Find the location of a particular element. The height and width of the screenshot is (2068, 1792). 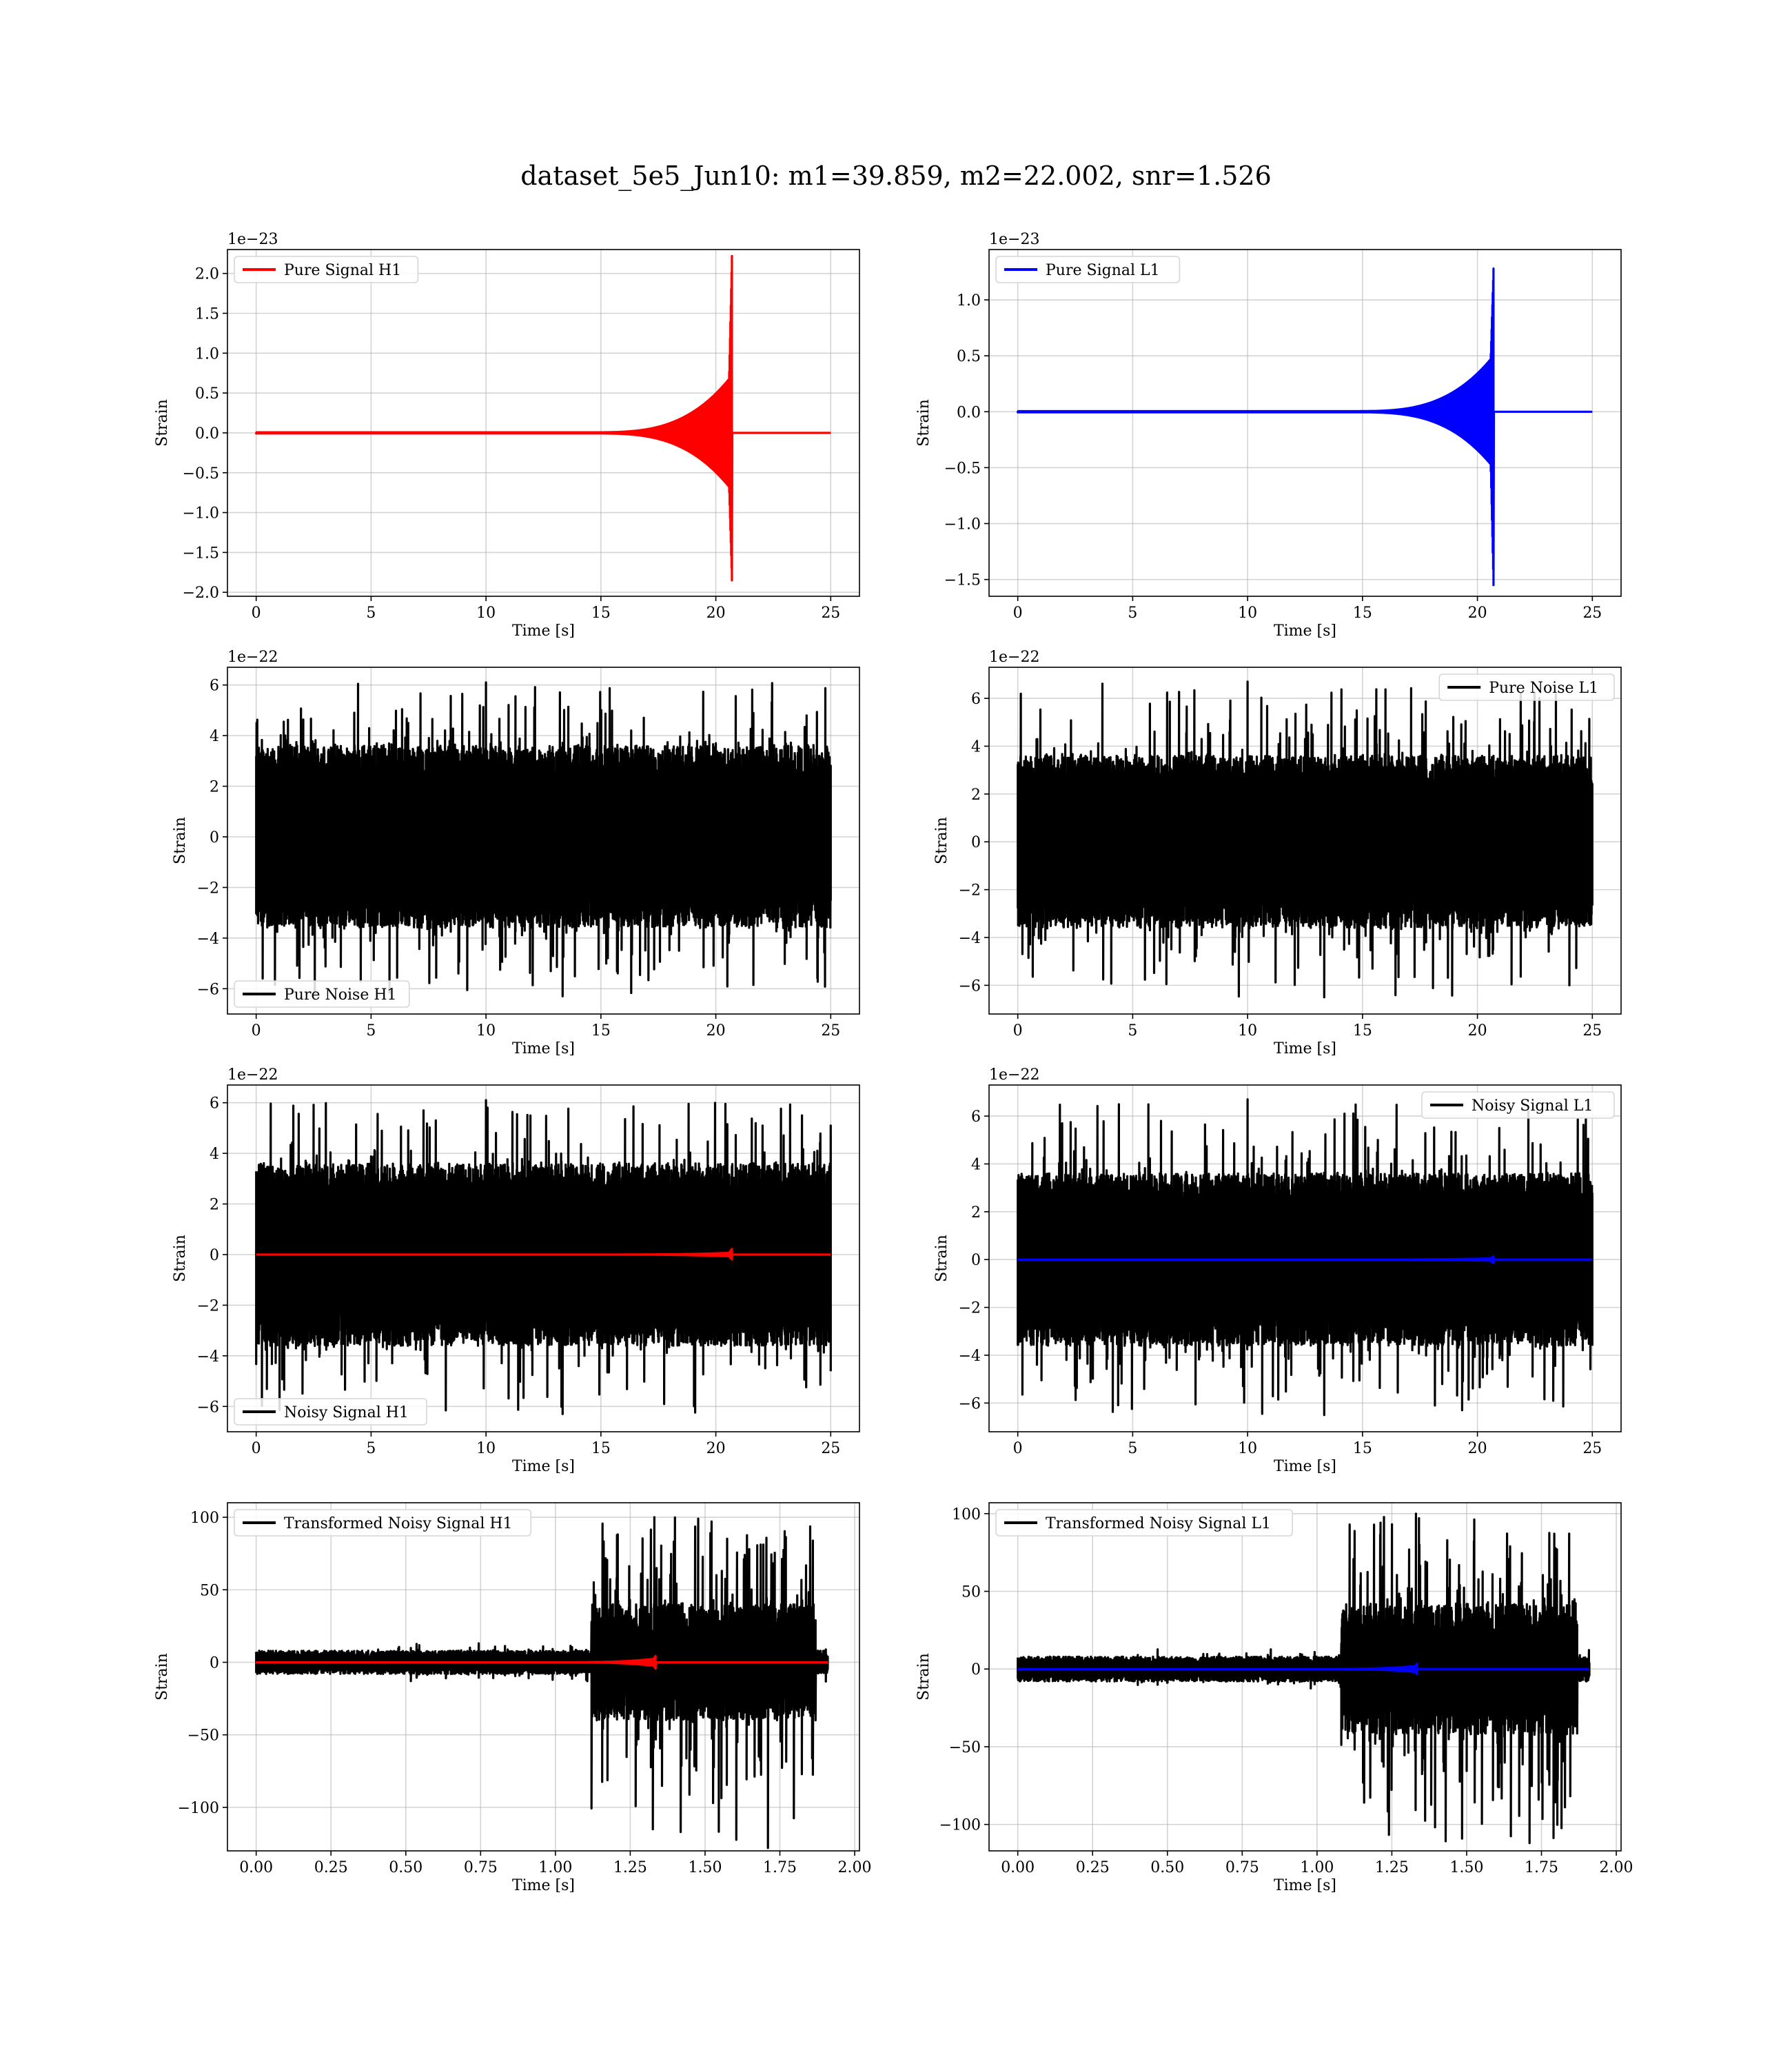

pure-signal-h1-offset-text: 1e−23 is located at coordinates (252, 239).